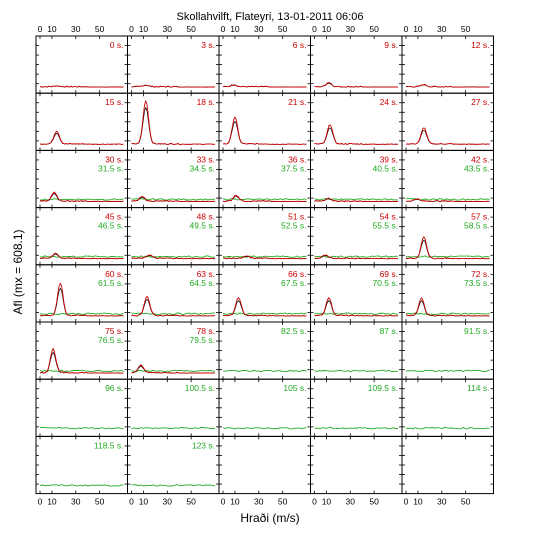 This screenshot has height=539, width=540. I want to click on panel-time-label-red: 57 s., so click(480, 217).